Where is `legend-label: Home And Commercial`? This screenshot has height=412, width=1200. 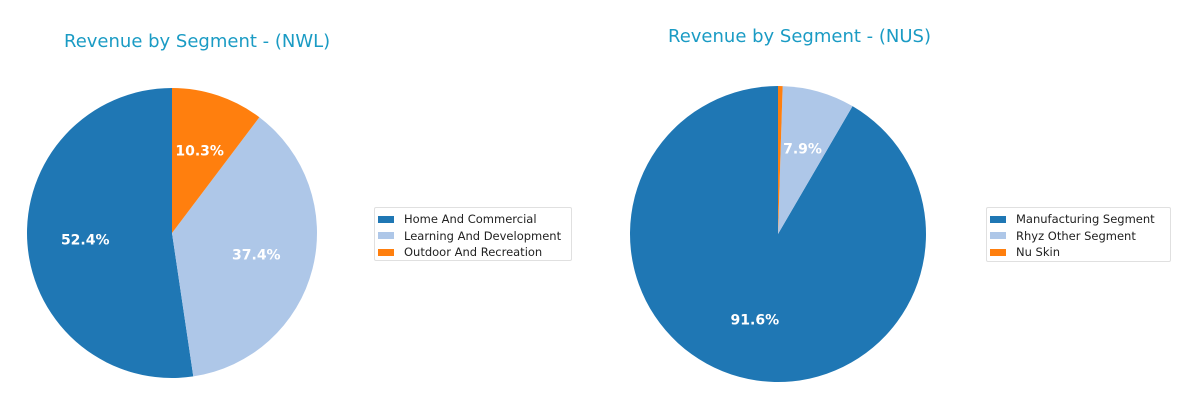
legend-label: Home And Commercial is located at coordinates (470, 219).